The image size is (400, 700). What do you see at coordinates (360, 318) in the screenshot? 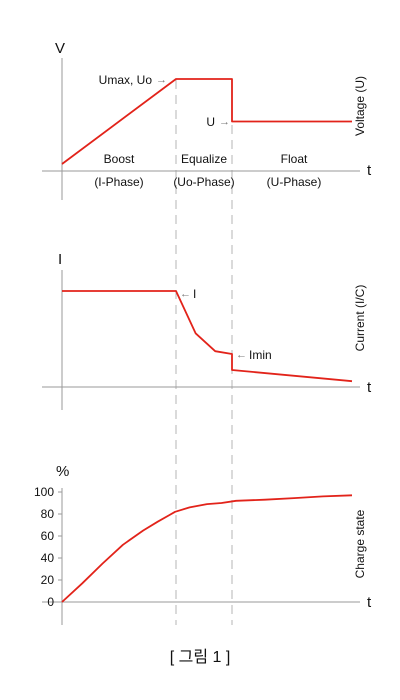
I see `current-right-label: Current (I/C)` at bounding box center [360, 318].